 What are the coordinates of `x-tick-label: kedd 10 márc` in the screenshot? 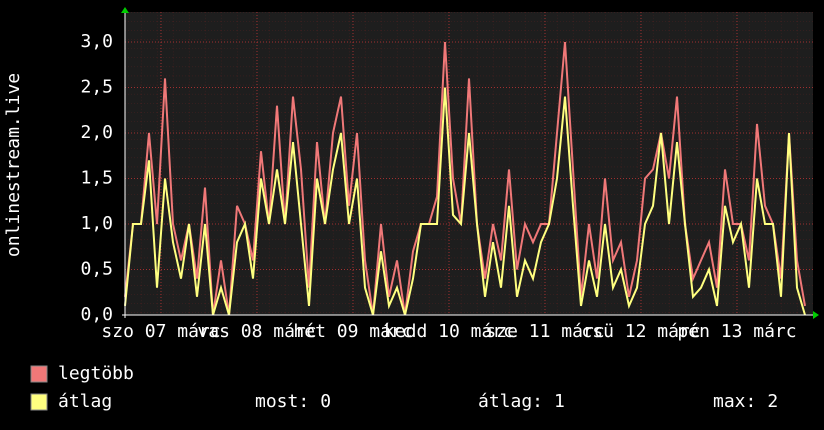 It's located at (449, 331).